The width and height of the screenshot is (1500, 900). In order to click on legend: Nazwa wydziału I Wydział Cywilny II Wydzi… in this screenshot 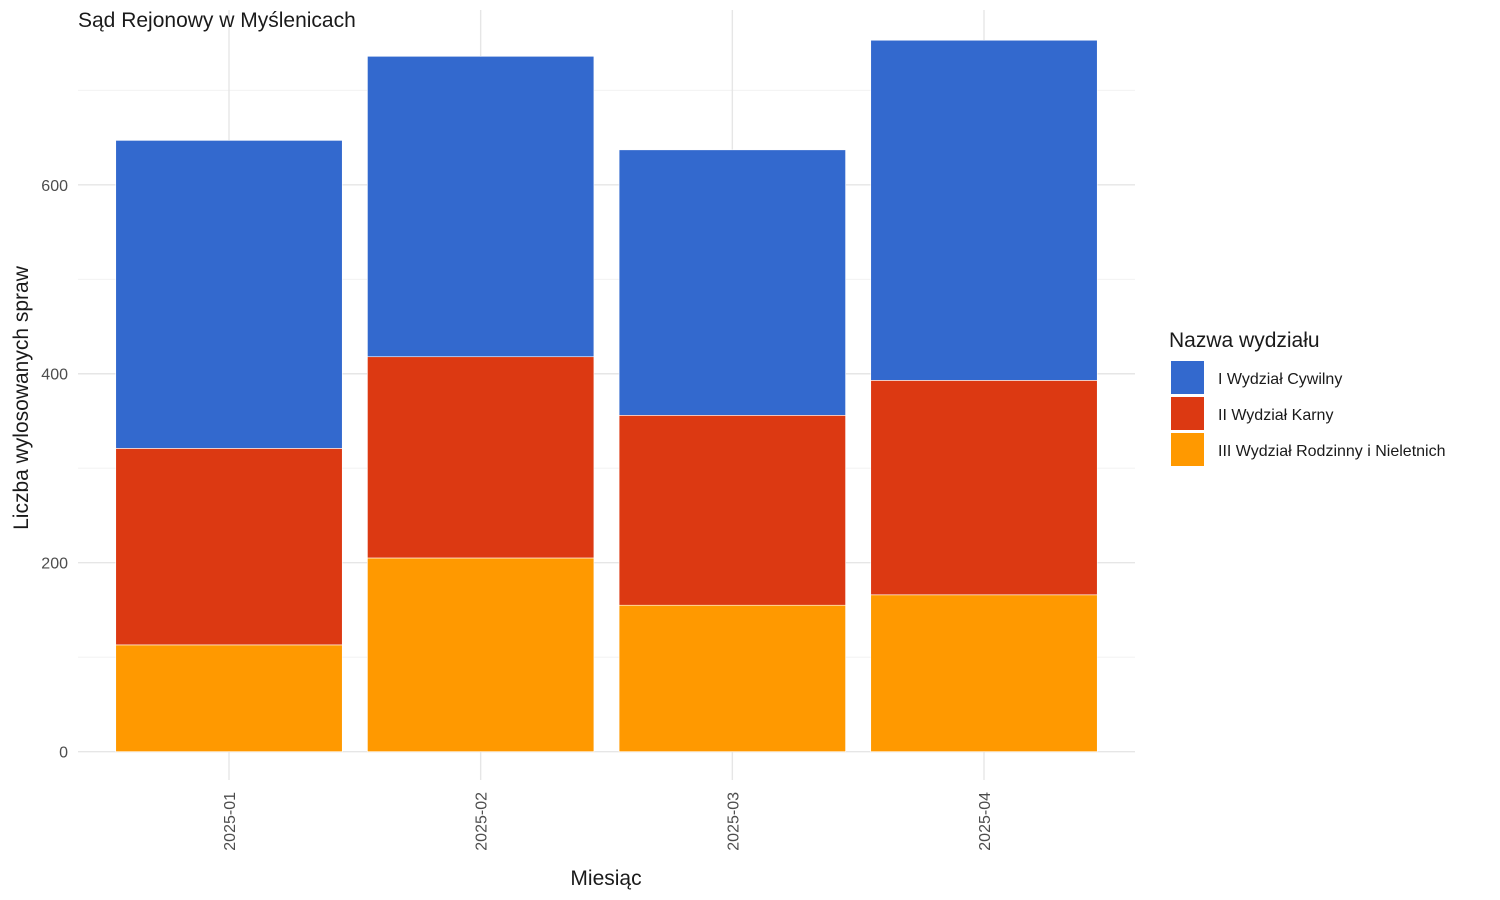, I will do `click(1307, 397)`.